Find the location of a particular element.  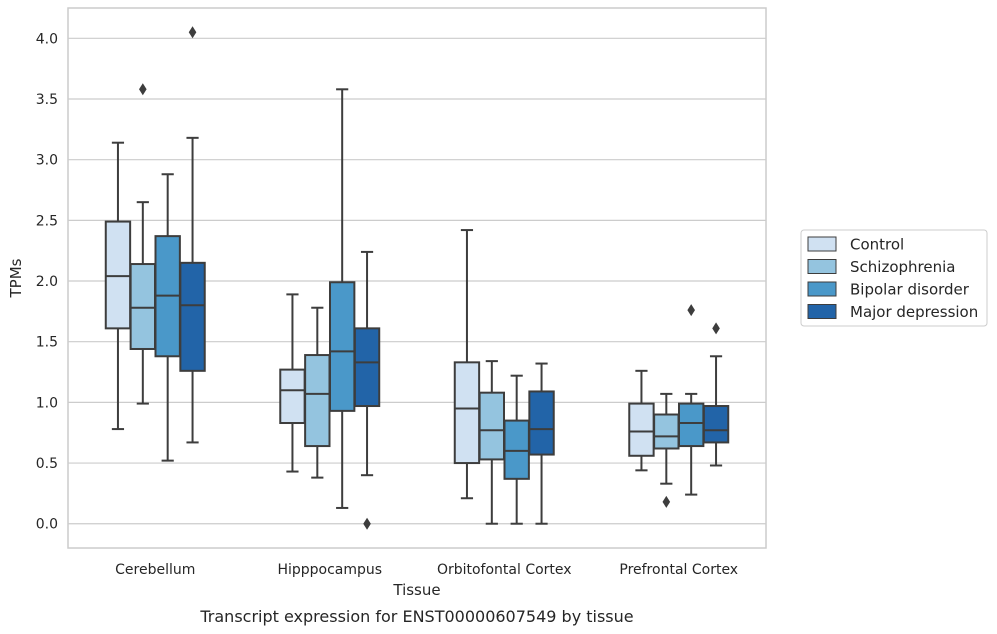

legend-item: Major depression is located at coordinates (892, 312).